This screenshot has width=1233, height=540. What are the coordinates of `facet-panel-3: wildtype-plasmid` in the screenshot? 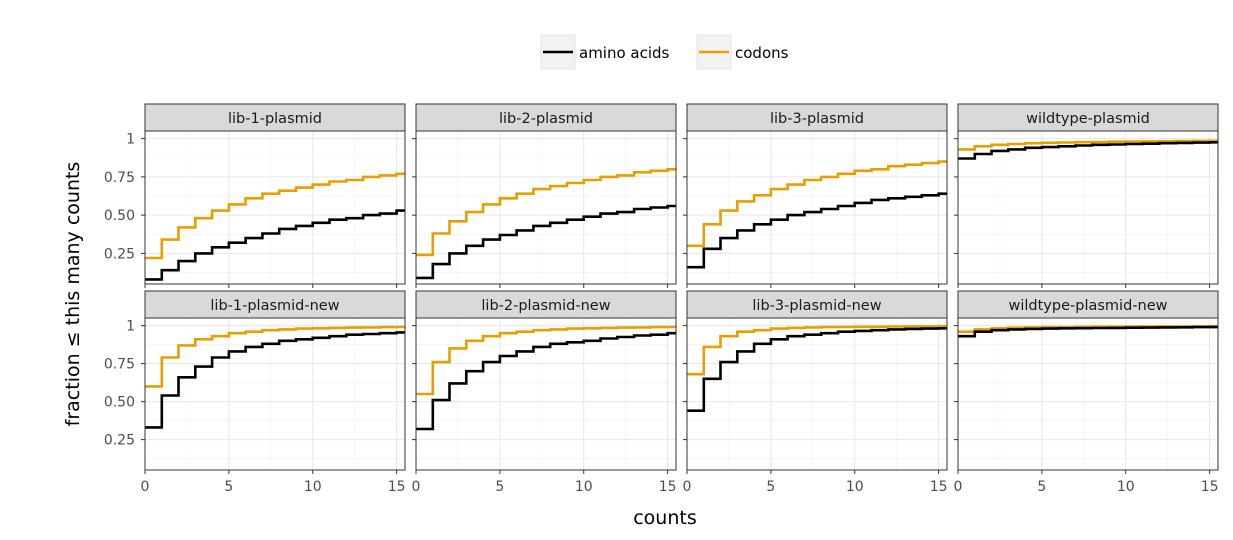 It's located at (1086, 195).